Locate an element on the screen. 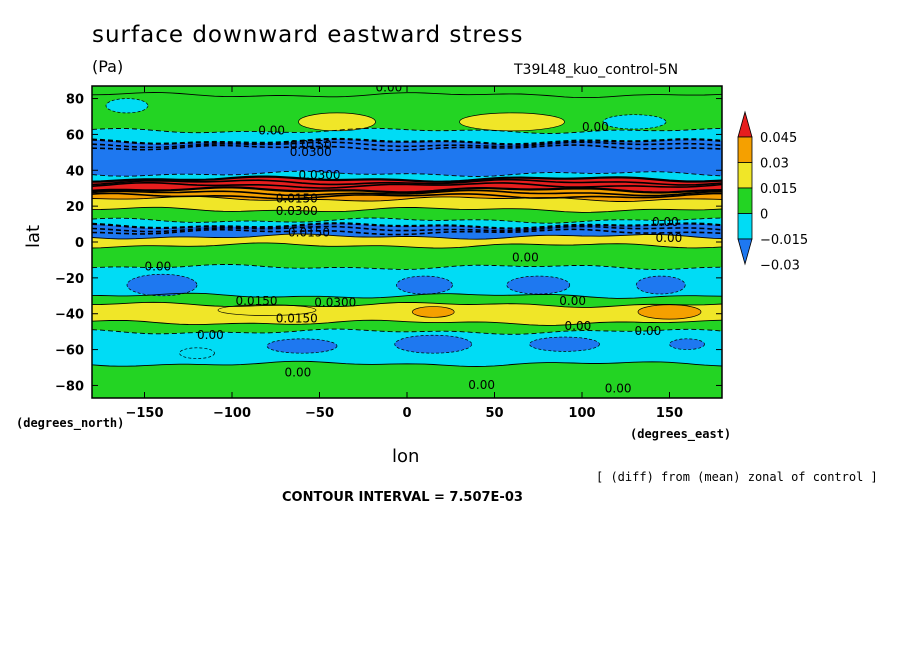 This screenshot has height=654, width=904. y-tick-label: 60 is located at coordinates (75, 135).